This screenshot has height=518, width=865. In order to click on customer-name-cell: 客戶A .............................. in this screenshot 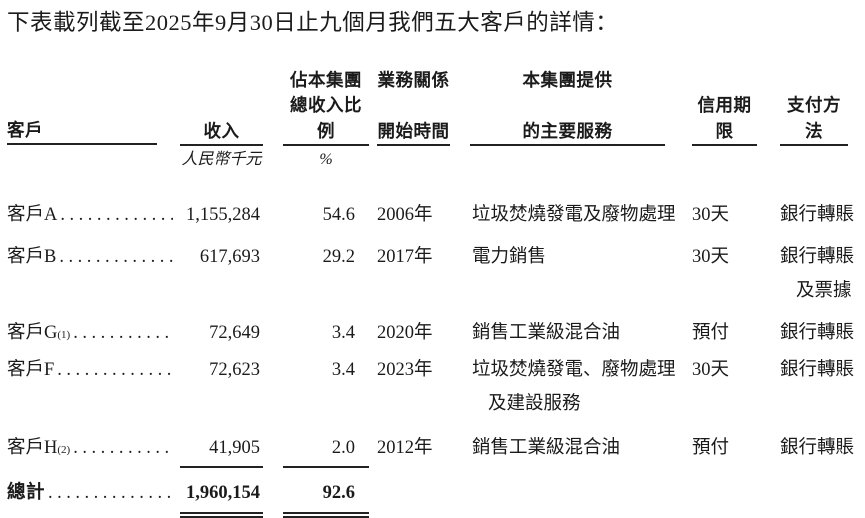, I will do `click(90, 215)`.